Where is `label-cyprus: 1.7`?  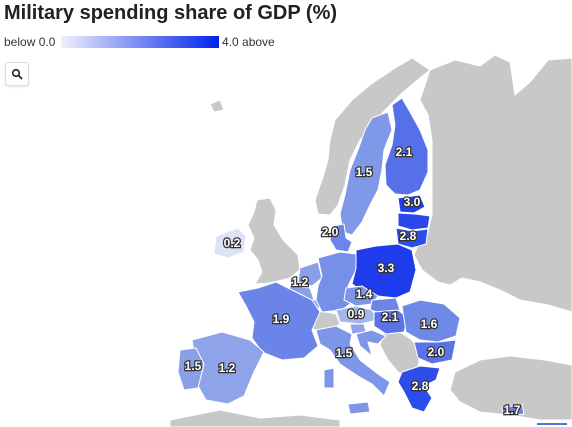 label-cyprus: 1.7 is located at coordinates (512, 410).